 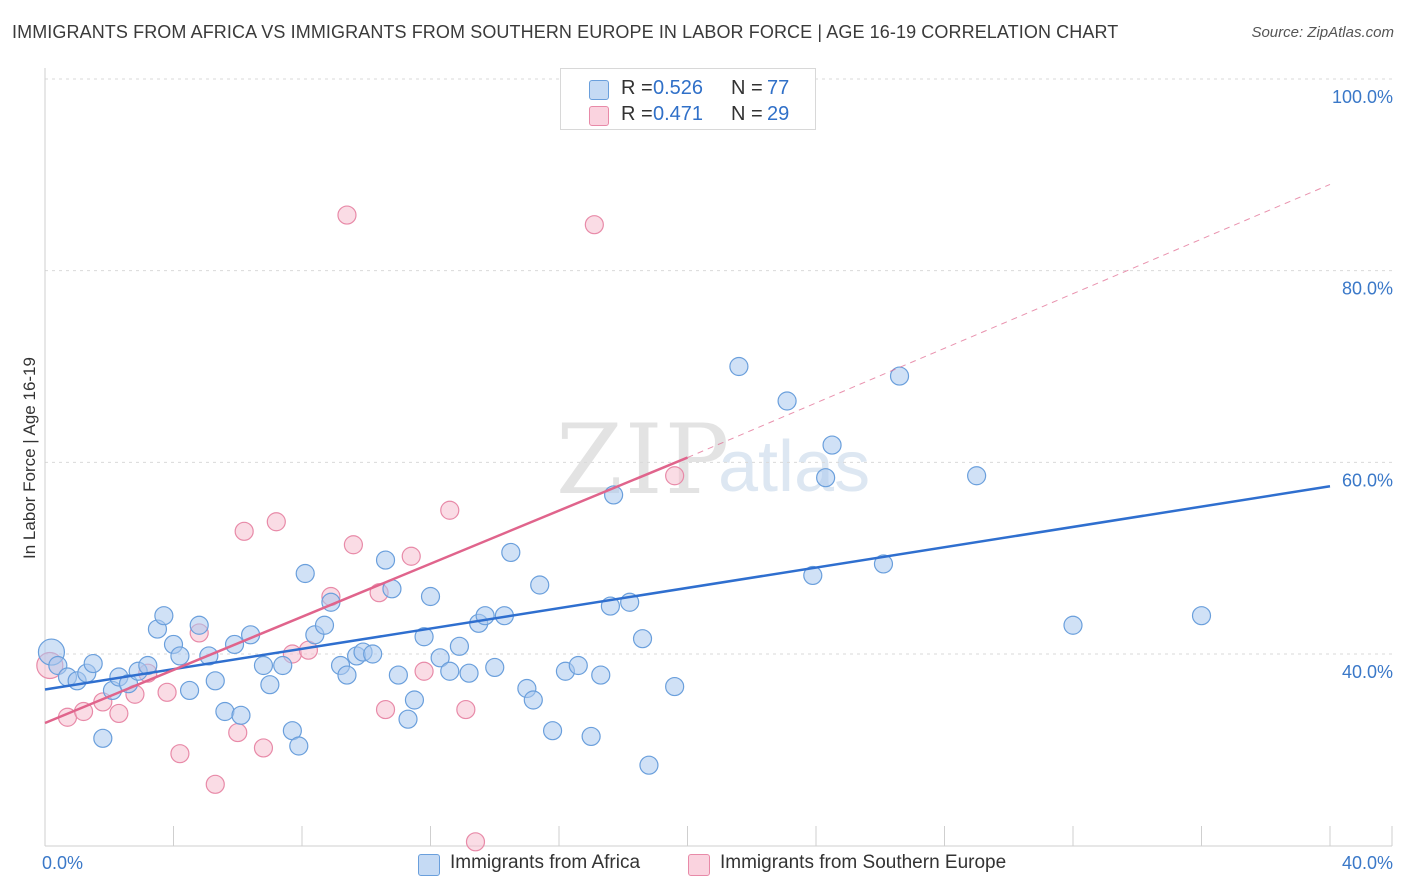 I want to click on legend-swatch-seurope, so click(x=599, y=116).